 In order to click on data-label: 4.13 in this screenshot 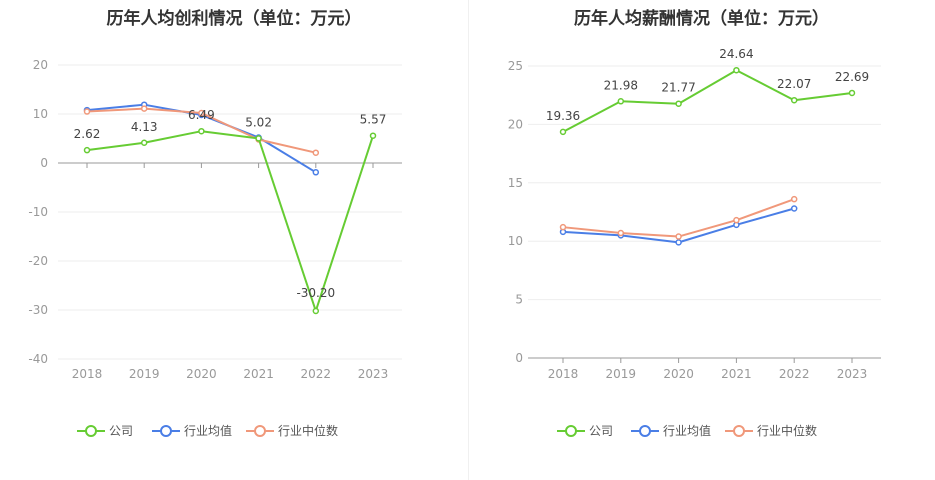, I will do `click(144, 127)`.